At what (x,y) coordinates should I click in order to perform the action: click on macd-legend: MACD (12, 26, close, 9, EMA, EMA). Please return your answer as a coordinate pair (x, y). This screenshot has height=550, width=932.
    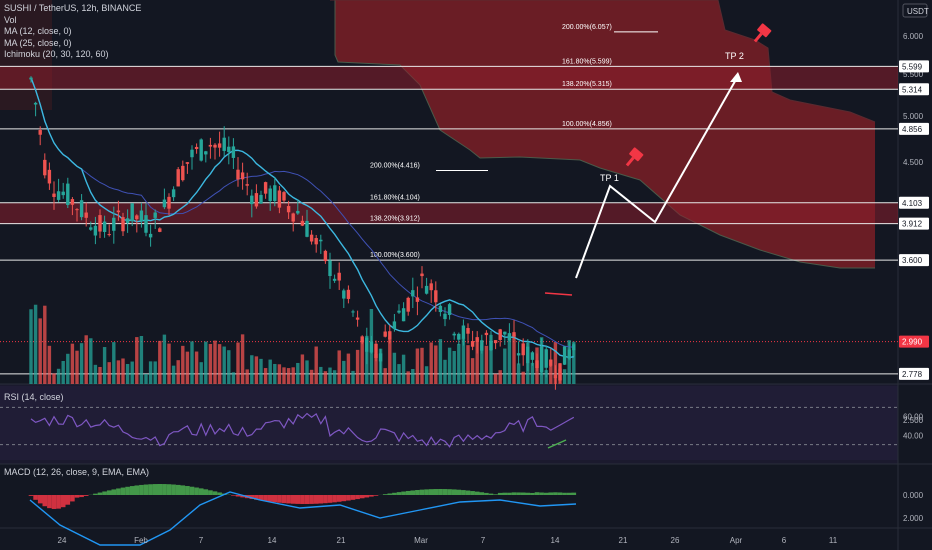
    Looking at the image, I should click on (77, 472).